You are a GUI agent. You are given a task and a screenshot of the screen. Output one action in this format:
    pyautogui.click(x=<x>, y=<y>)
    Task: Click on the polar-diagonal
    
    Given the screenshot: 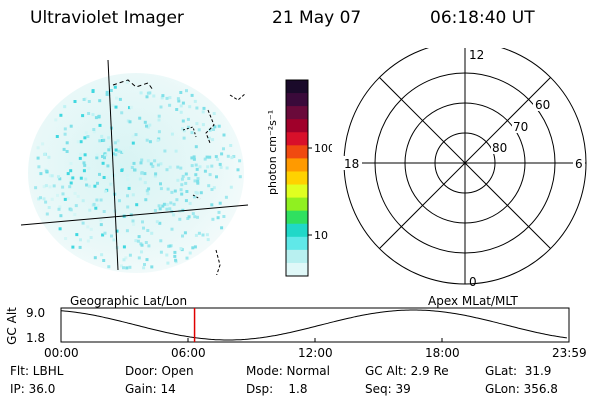 What is the action you would take?
    pyautogui.click(x=465, y=163)
    